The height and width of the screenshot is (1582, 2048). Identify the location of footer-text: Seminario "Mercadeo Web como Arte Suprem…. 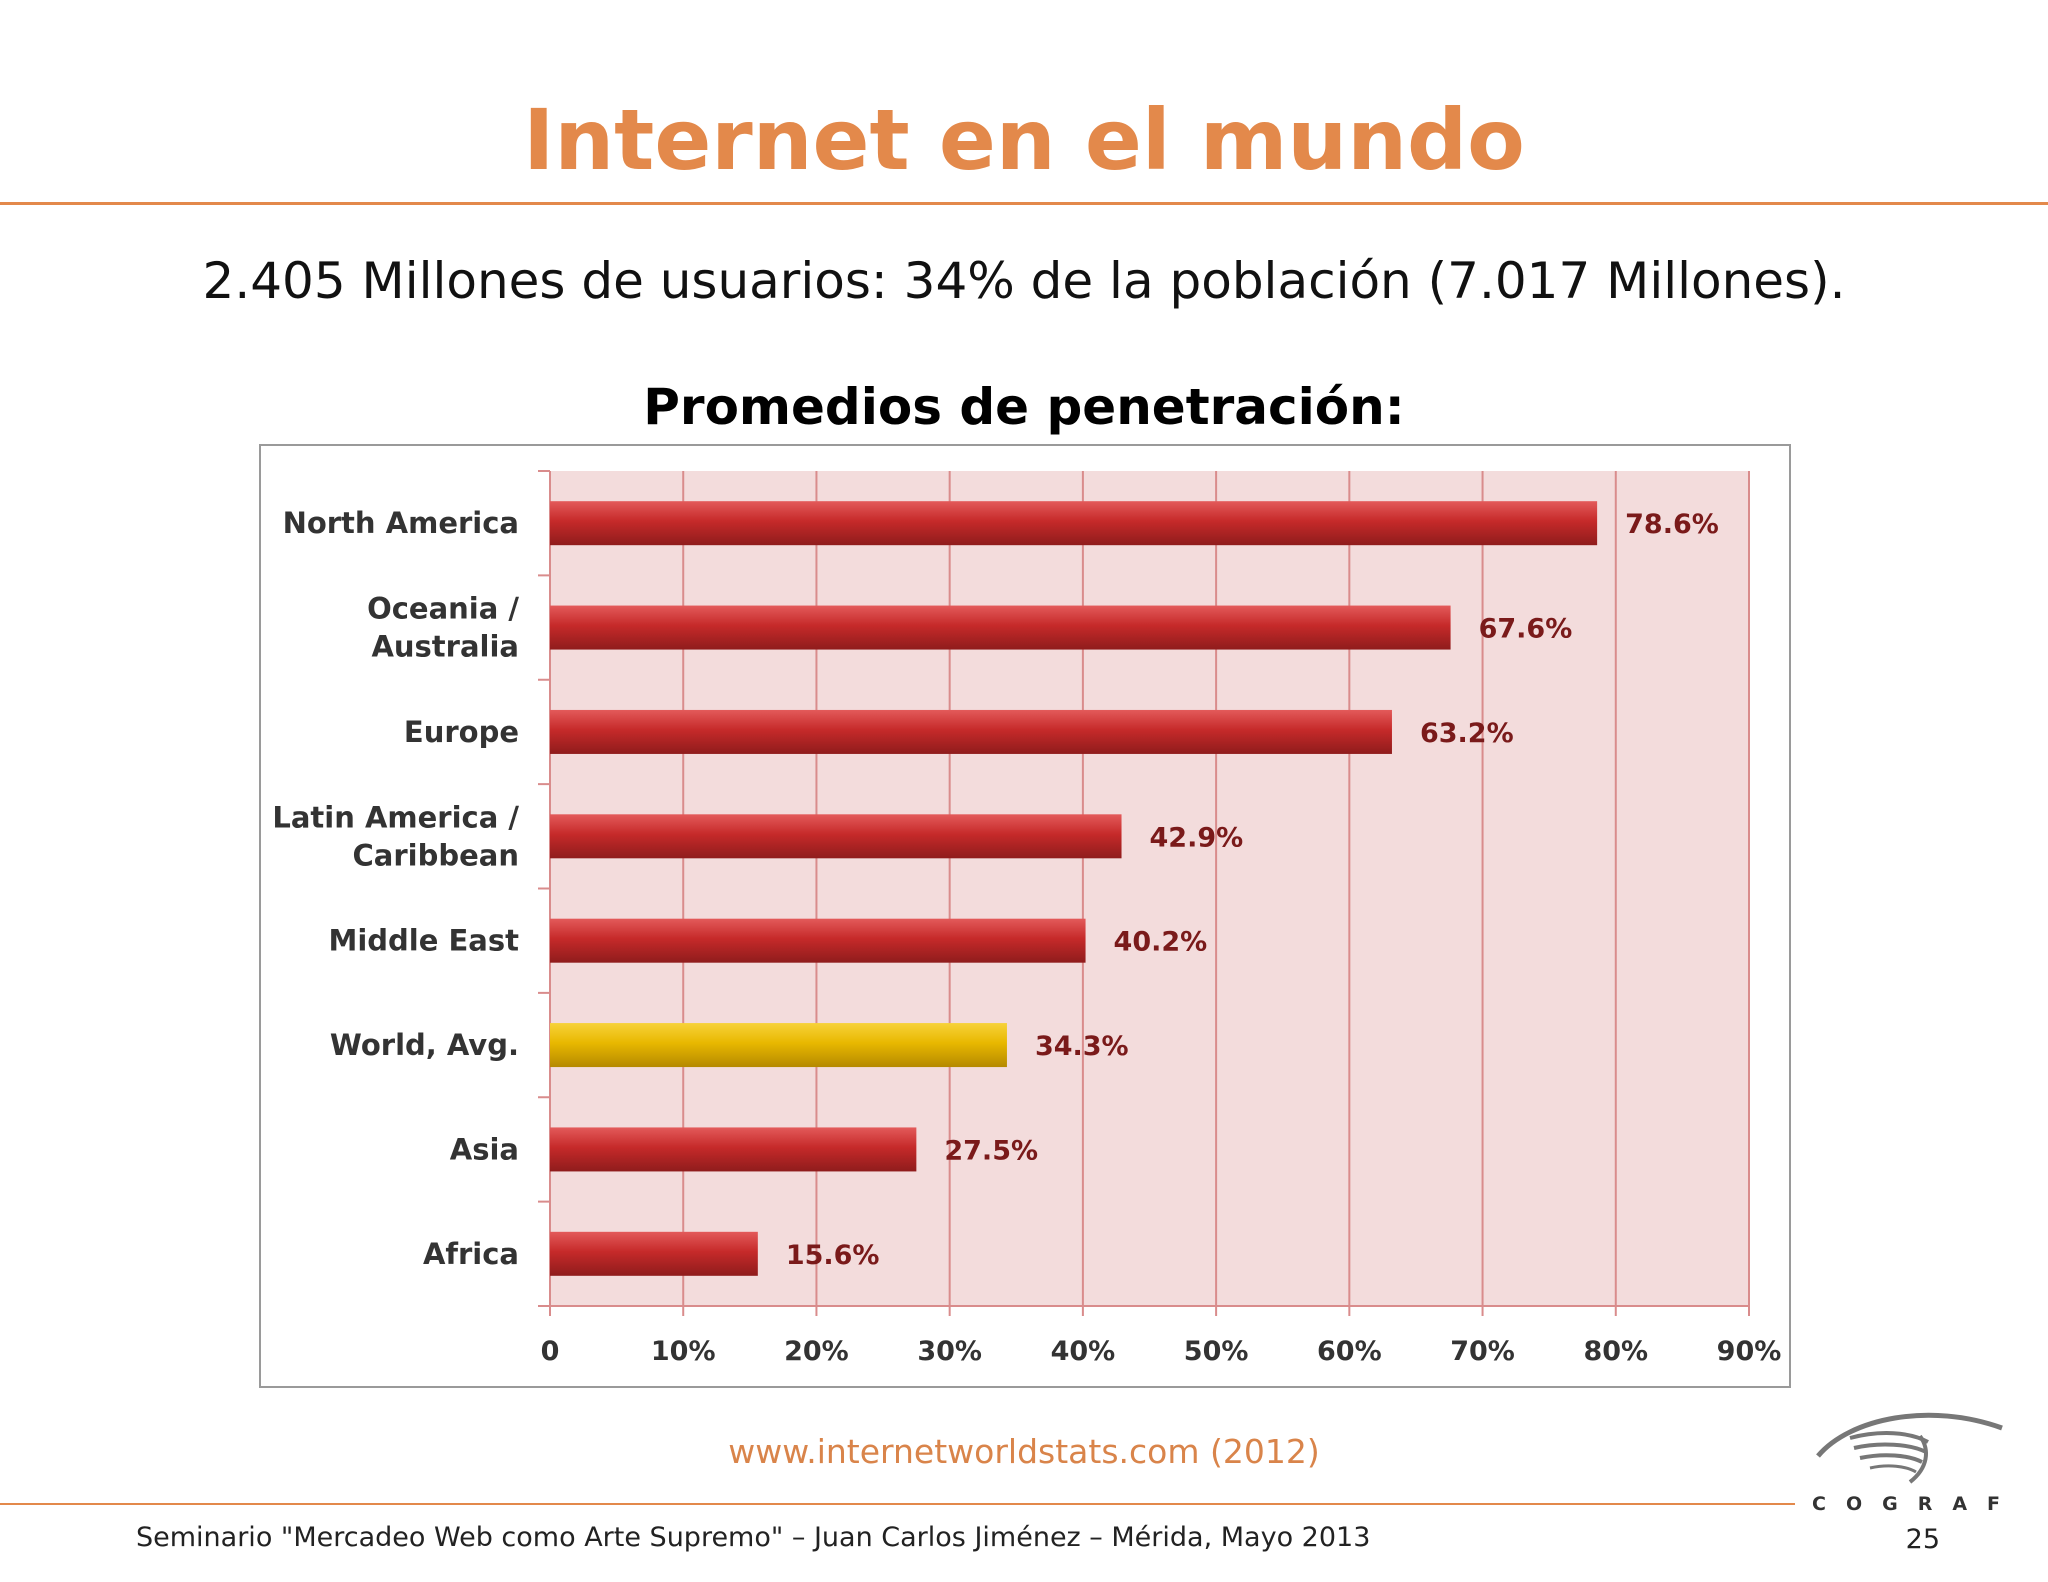
(753, 1537).